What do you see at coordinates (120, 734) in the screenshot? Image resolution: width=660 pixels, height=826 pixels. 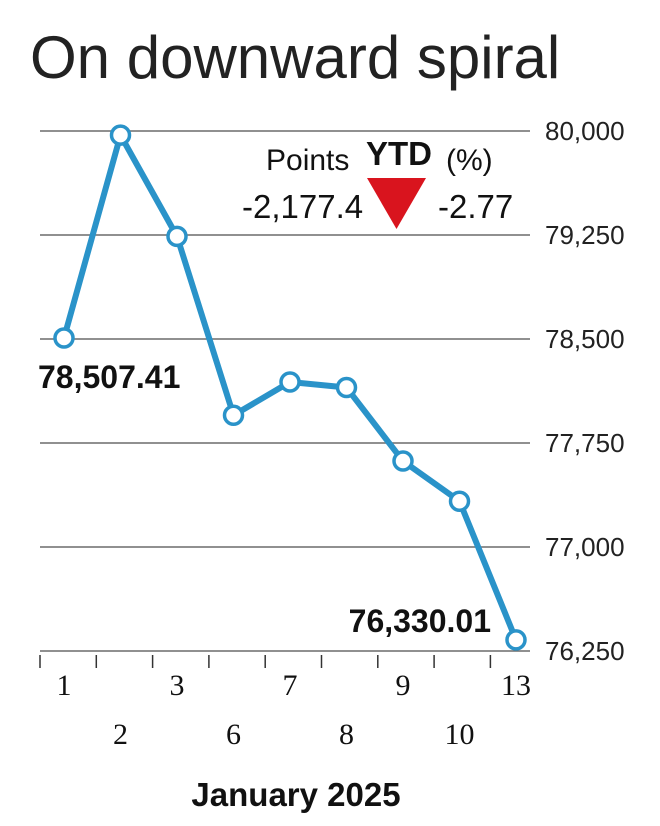 I see `x-tick-label: 2` at bounding box center [120, 734].